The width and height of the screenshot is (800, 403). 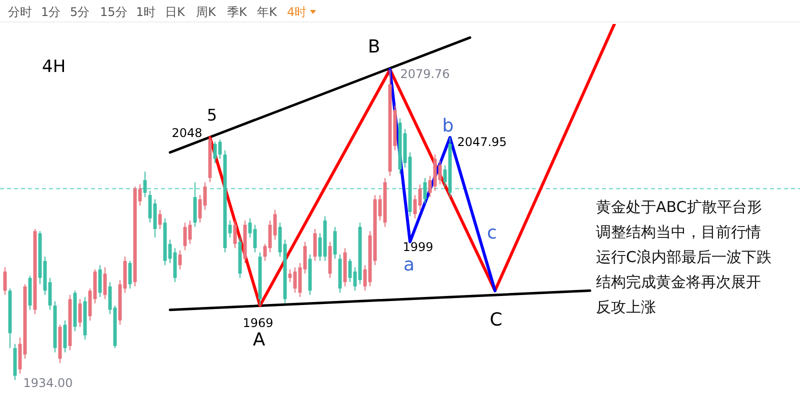 What do you see at coordinates (206, 12) in the screenshot?
I see `text: 周K` at bounding box center [206, 12].